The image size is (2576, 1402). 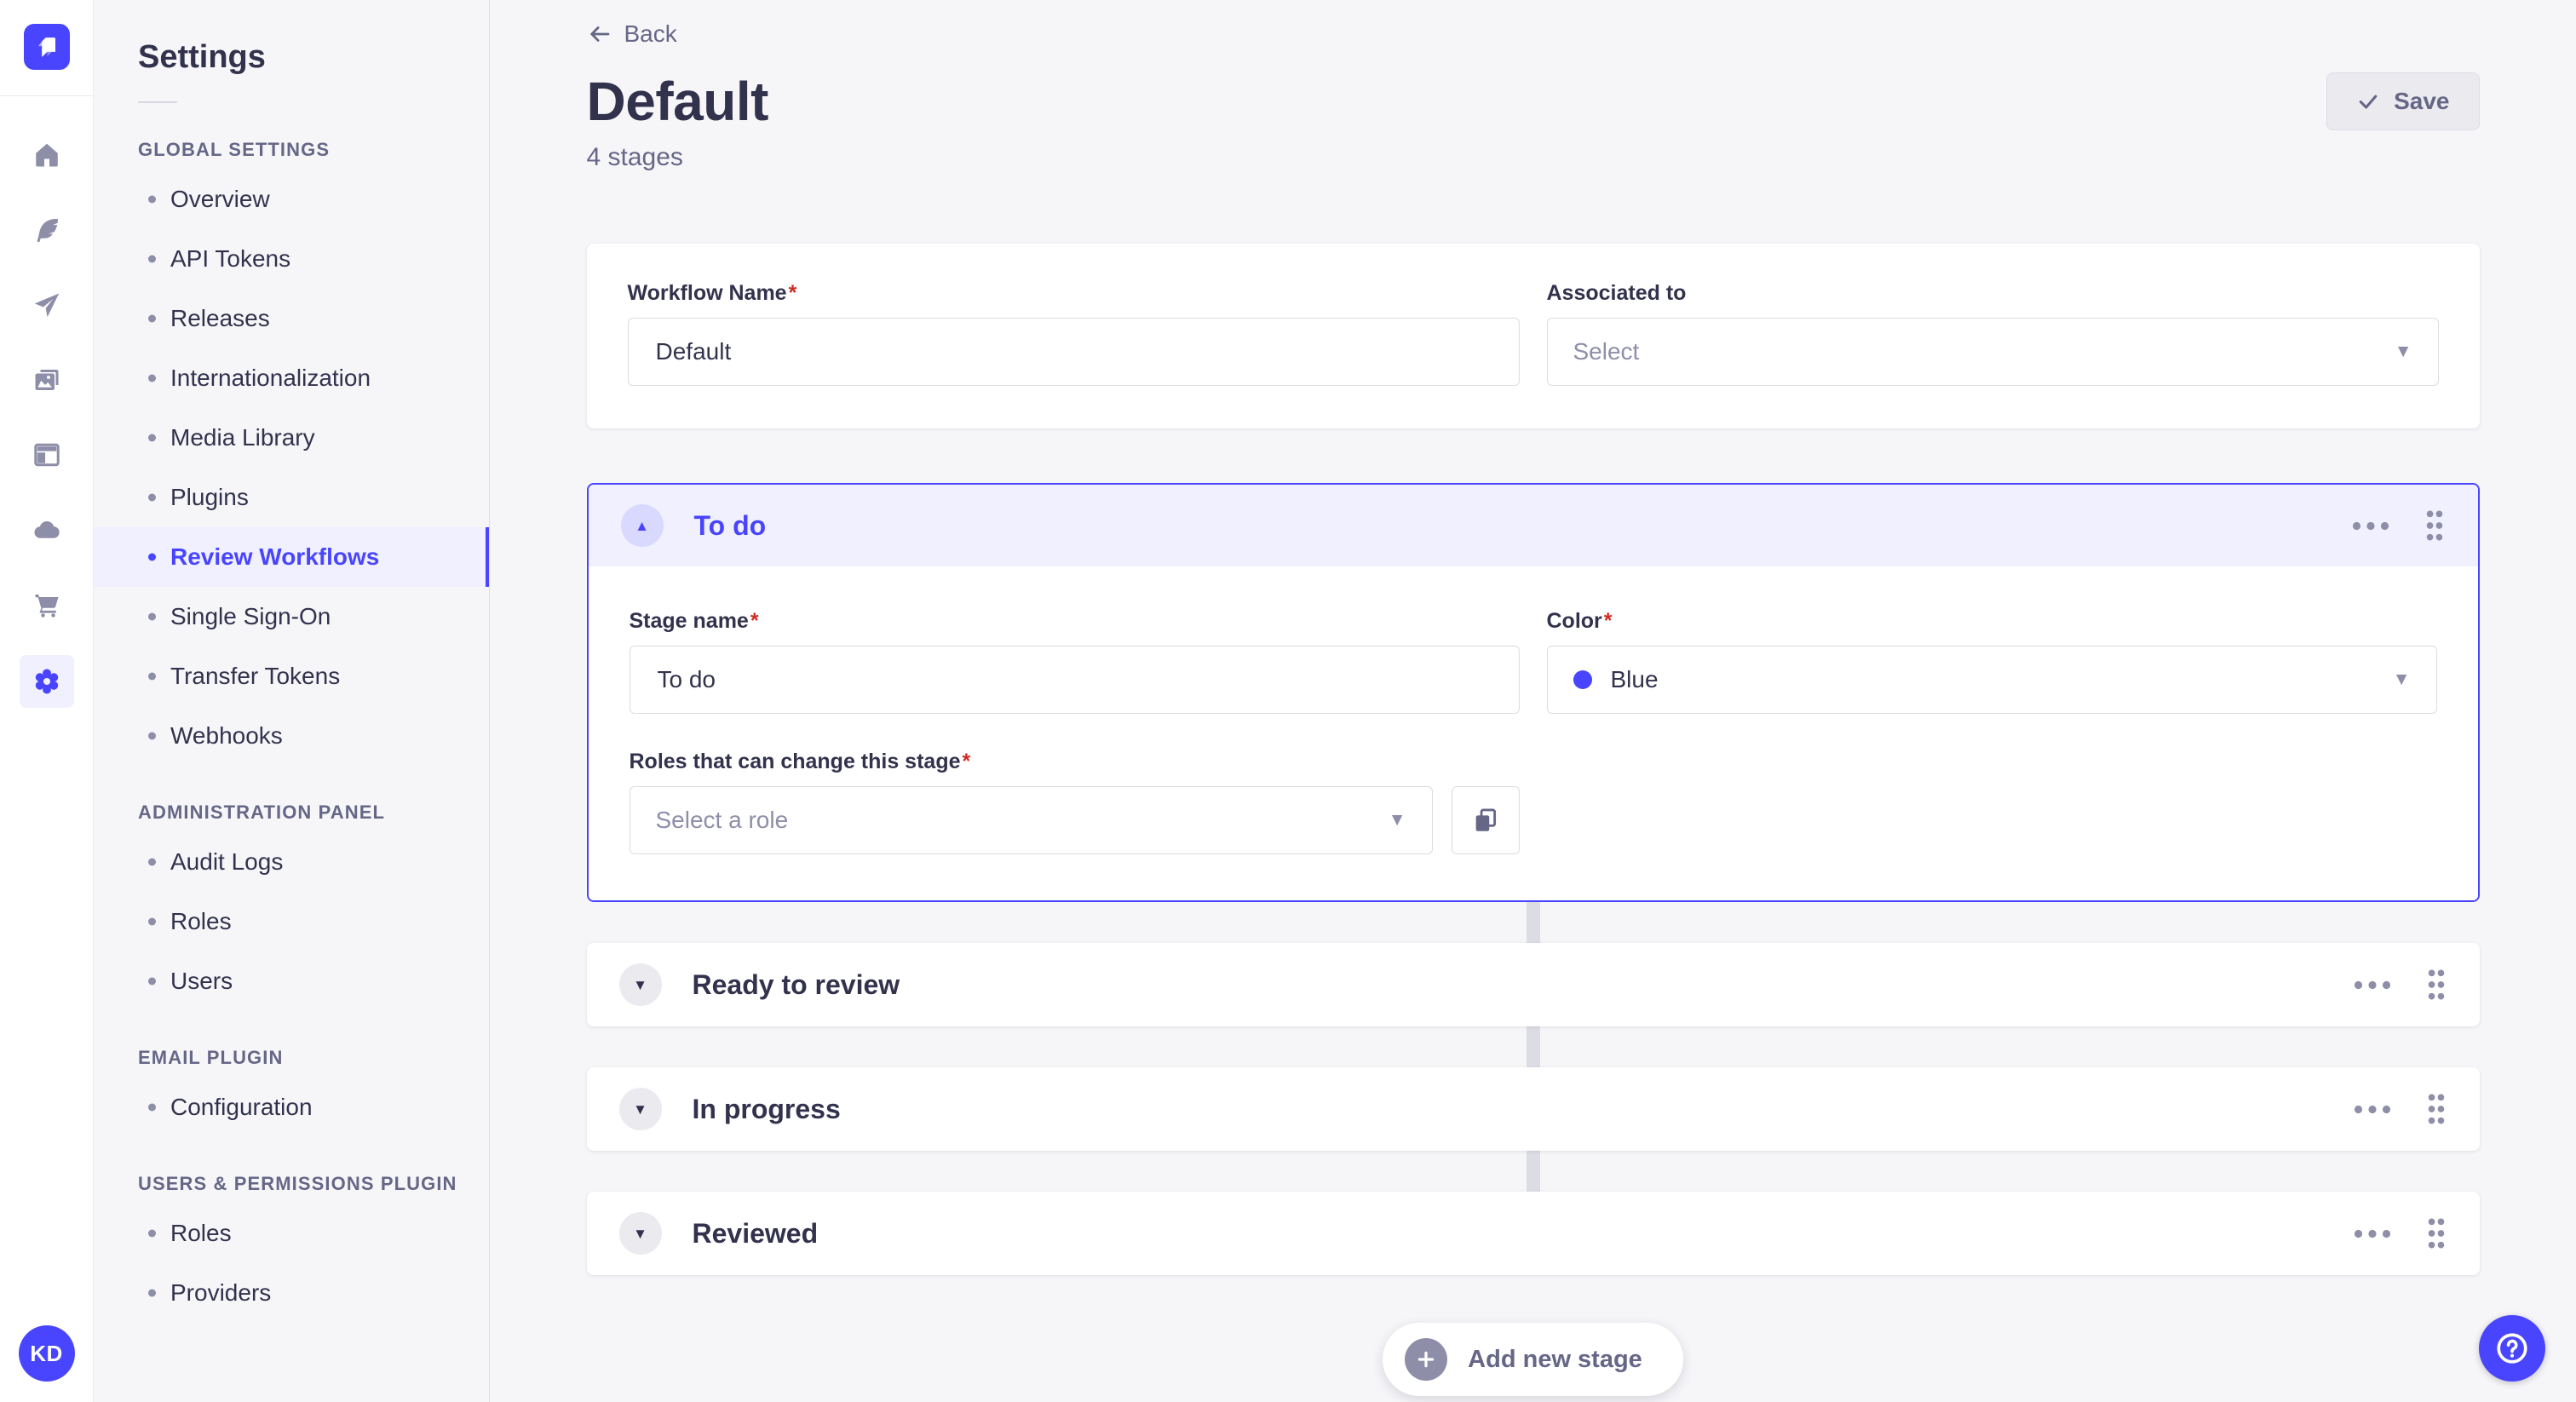 What do you see at coordinates (1617, 293) in the screenshot?
I see `associated-to-label: Associated to` at bounding box center [1617, 293].